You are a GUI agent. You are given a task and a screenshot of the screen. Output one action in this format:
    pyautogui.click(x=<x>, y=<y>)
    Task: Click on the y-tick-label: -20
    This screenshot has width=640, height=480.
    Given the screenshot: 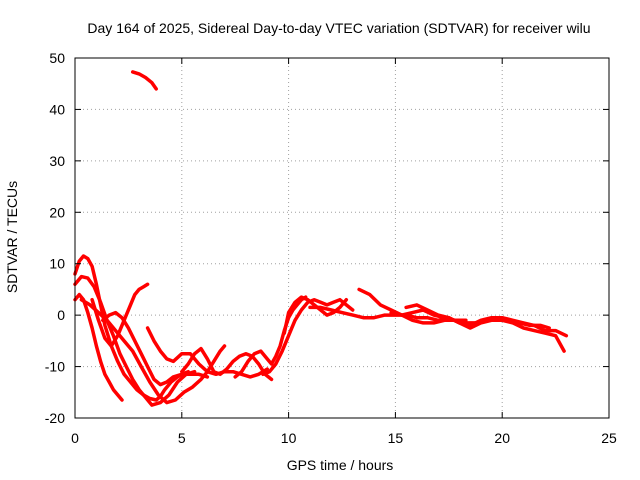 What is the action you would take?
    pyautogui.click(x=55, y=418)
    